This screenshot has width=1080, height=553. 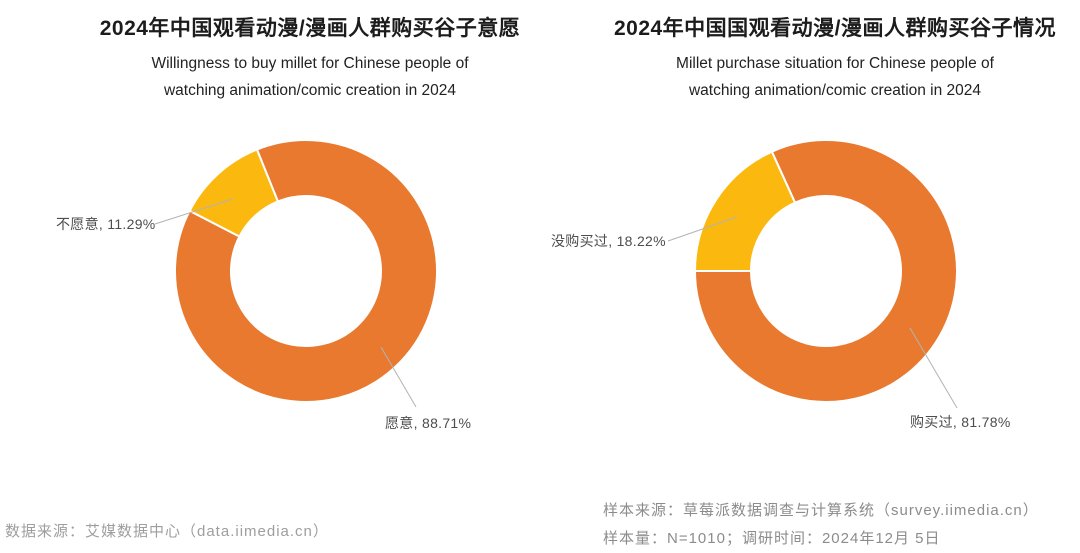 I want to click on slice-label-unwilling: 不愿意, 11.29%, so click(x=106, y=224).